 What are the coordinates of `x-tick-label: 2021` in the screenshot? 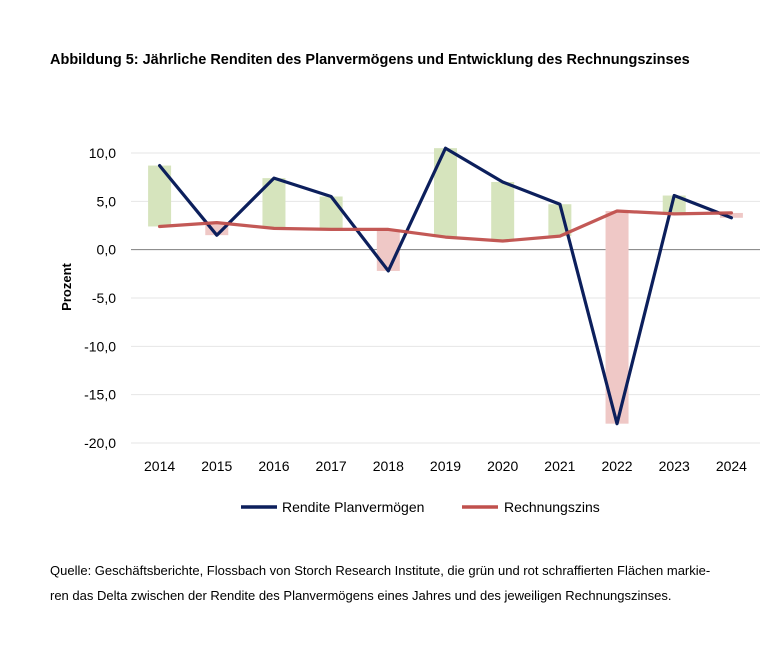 It's located at (559, 466).